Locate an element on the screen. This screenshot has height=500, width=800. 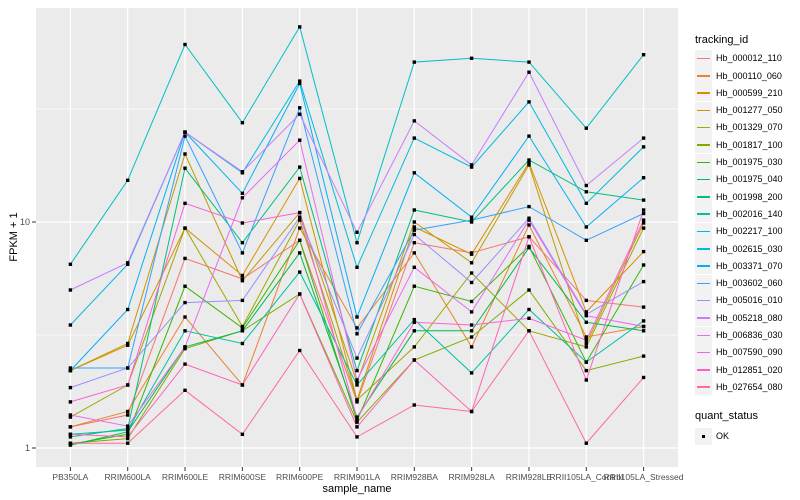
legend-item-Hb_000012_110: Hb_000012_110 is located at coordinates (738, 58).